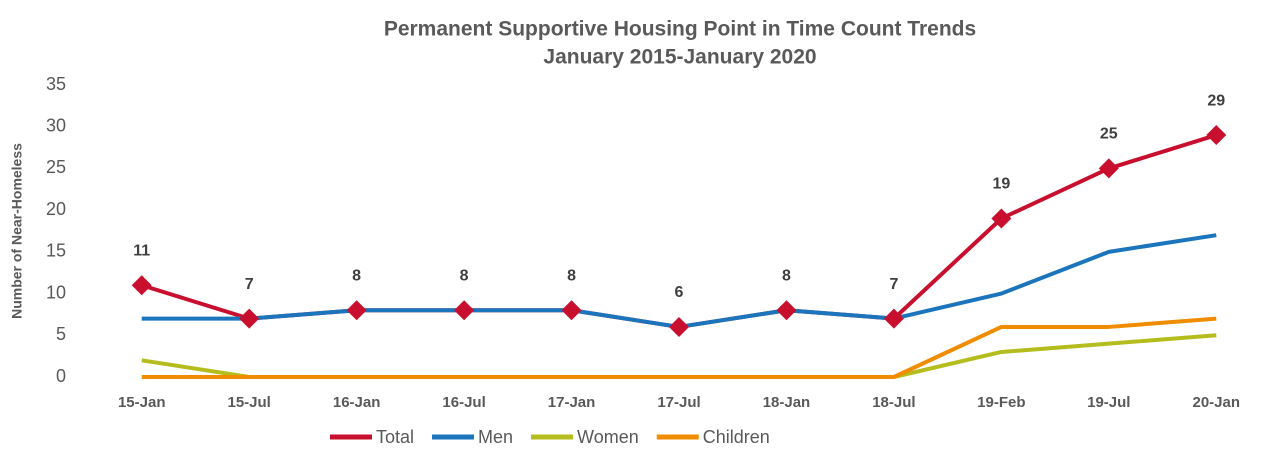 The image size is (1273, 456). What do you see at coordinates (679, 292) in the screenshot?
I see `data-label: 6` at bounding box center [679, 292].